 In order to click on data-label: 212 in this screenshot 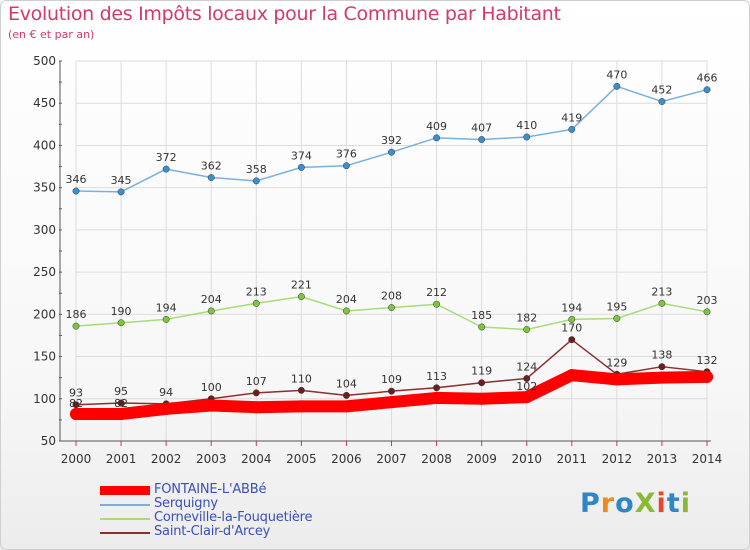, I will do `click(436, 292)`.